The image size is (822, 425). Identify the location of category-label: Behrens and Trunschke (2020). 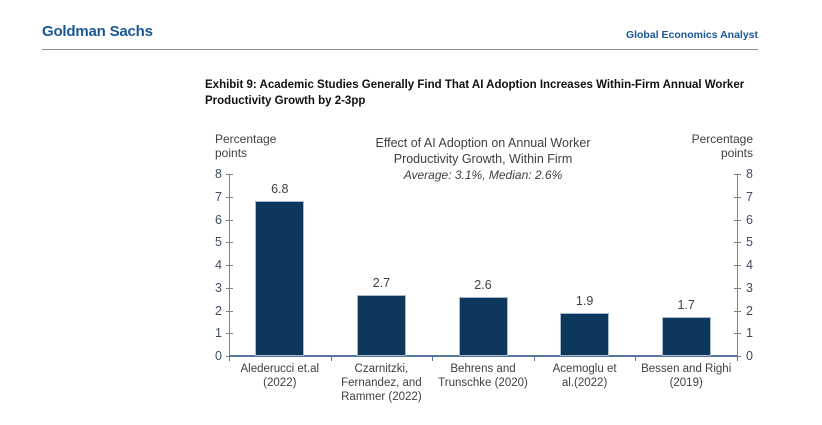
(483, 376).